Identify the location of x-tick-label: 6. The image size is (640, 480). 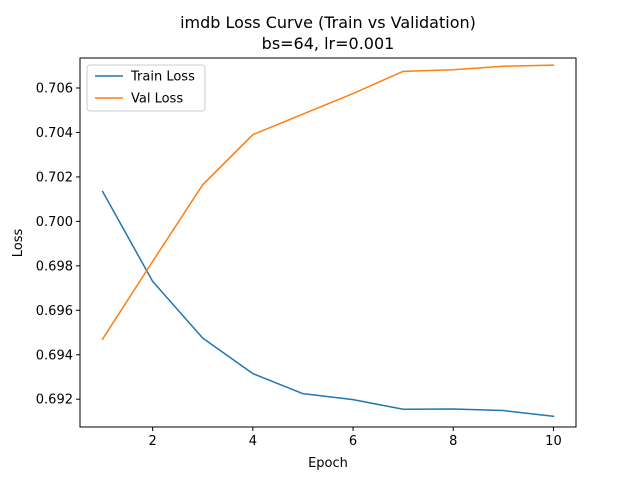
(353, 441).